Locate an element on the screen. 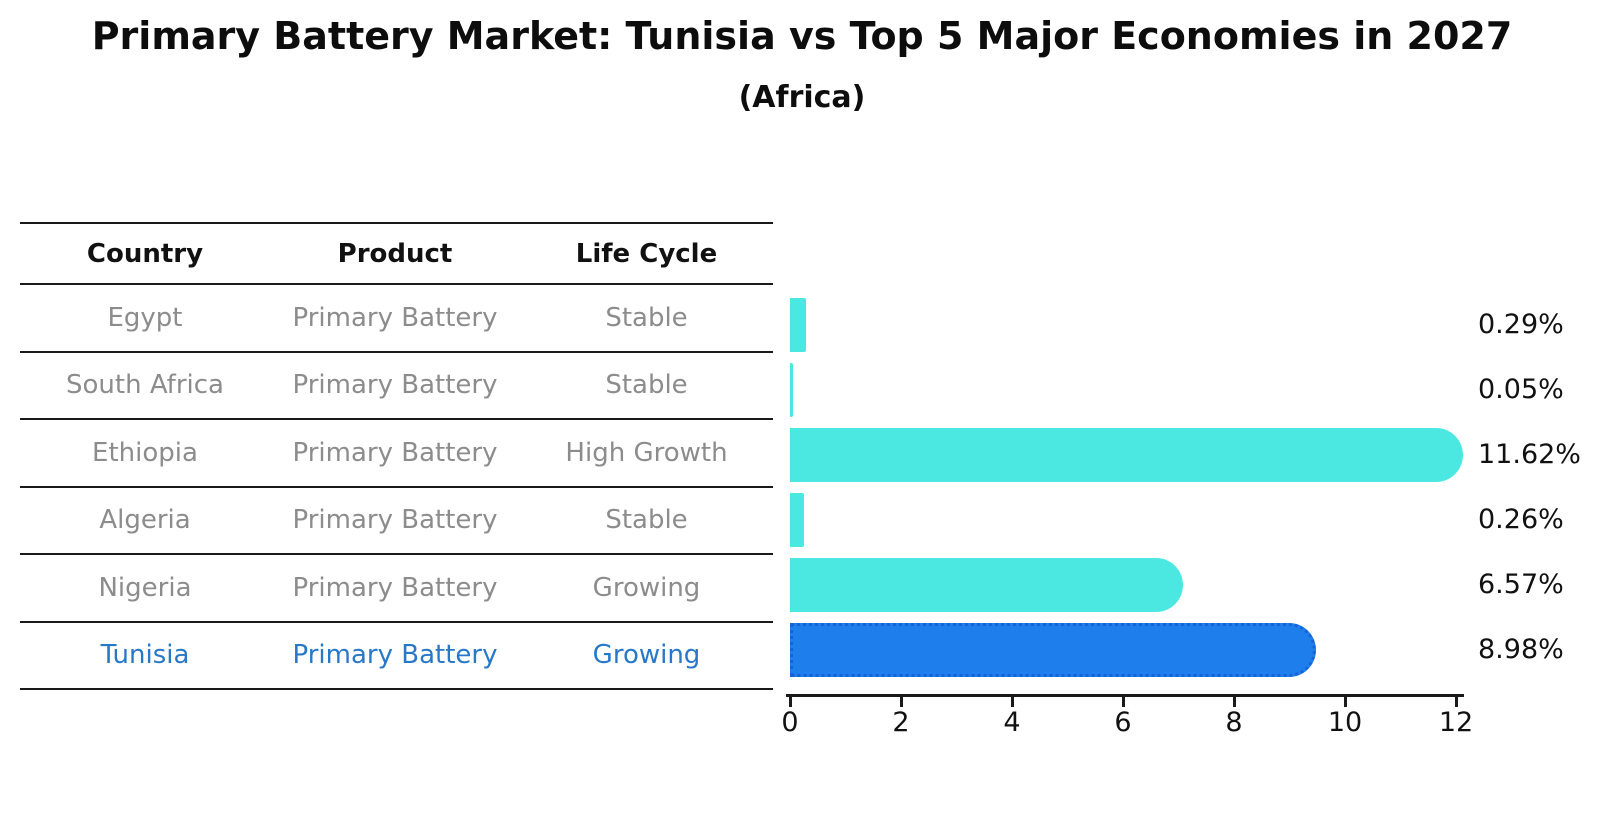 The height and width of the screenshot is (823, 1604). country-cell: Tunisia is located at coordinates (145, 655).